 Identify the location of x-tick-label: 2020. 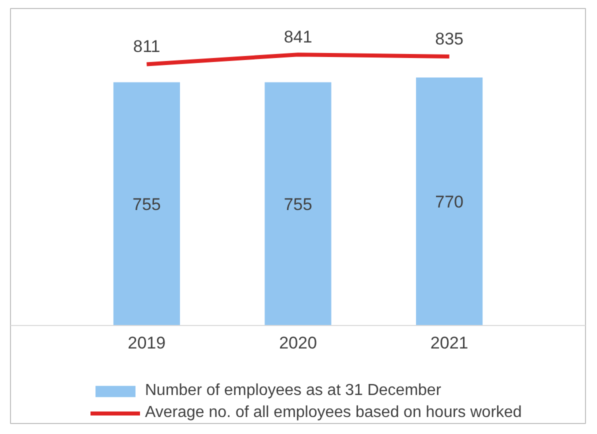
(298, 343).